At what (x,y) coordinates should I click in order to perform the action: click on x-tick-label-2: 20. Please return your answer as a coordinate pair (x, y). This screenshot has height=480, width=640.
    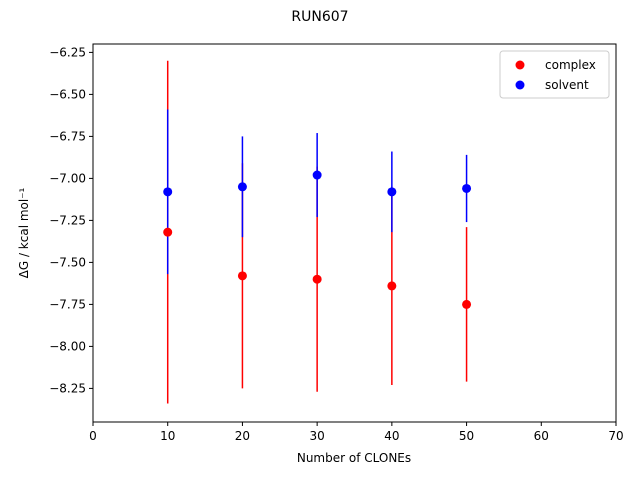
    Looking at the image, I should click on (242, 436).